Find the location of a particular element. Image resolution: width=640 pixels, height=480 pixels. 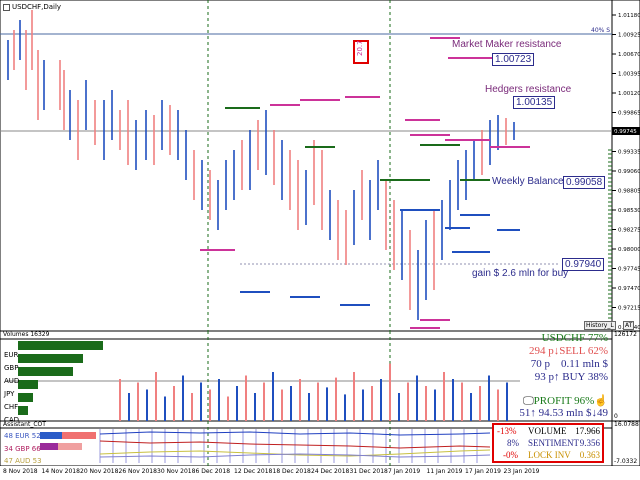

cot-bar-eur-short is located at coordinates (79, 435).